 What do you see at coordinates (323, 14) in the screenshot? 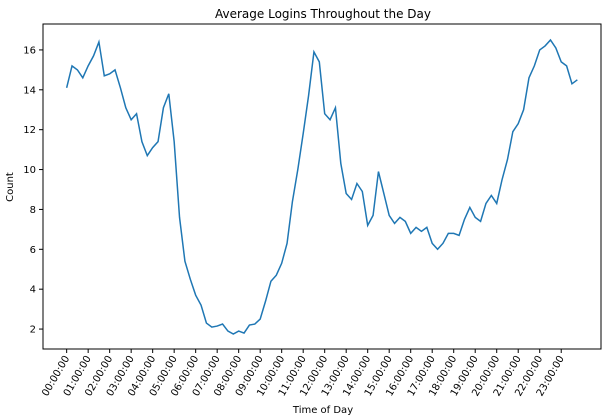
I see `chart-title: Average Logins Throughout the Day` at bounding box center [323, 14].